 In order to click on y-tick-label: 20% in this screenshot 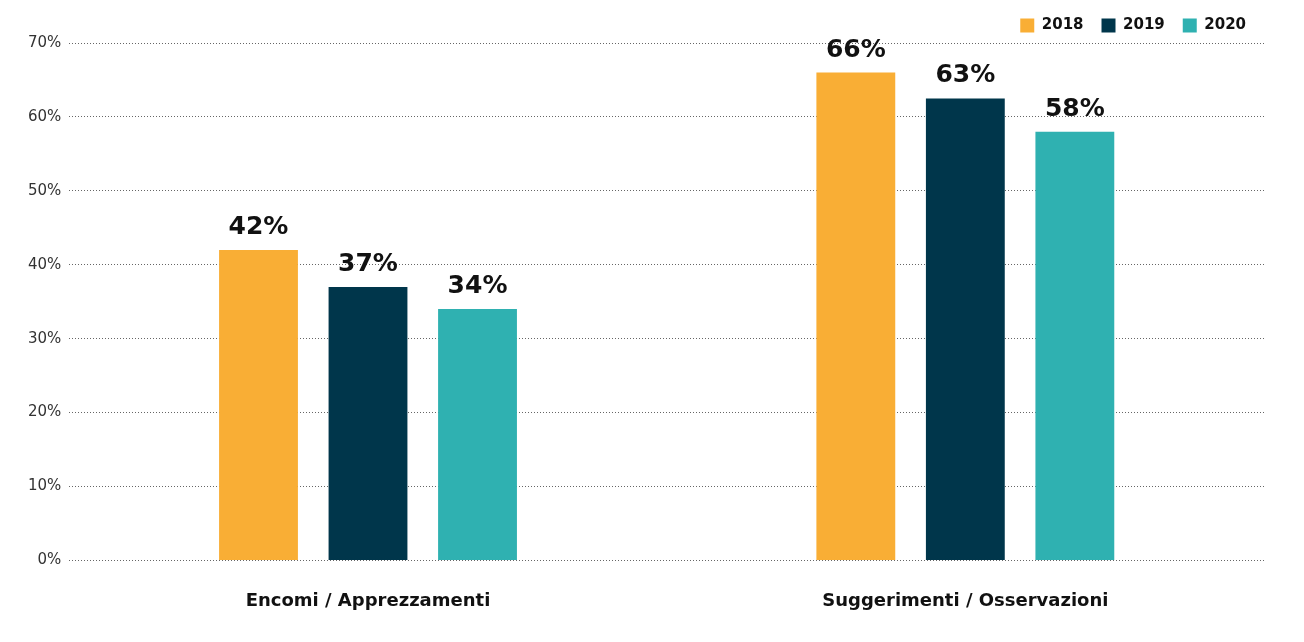, I will do `click(45, 411)`.